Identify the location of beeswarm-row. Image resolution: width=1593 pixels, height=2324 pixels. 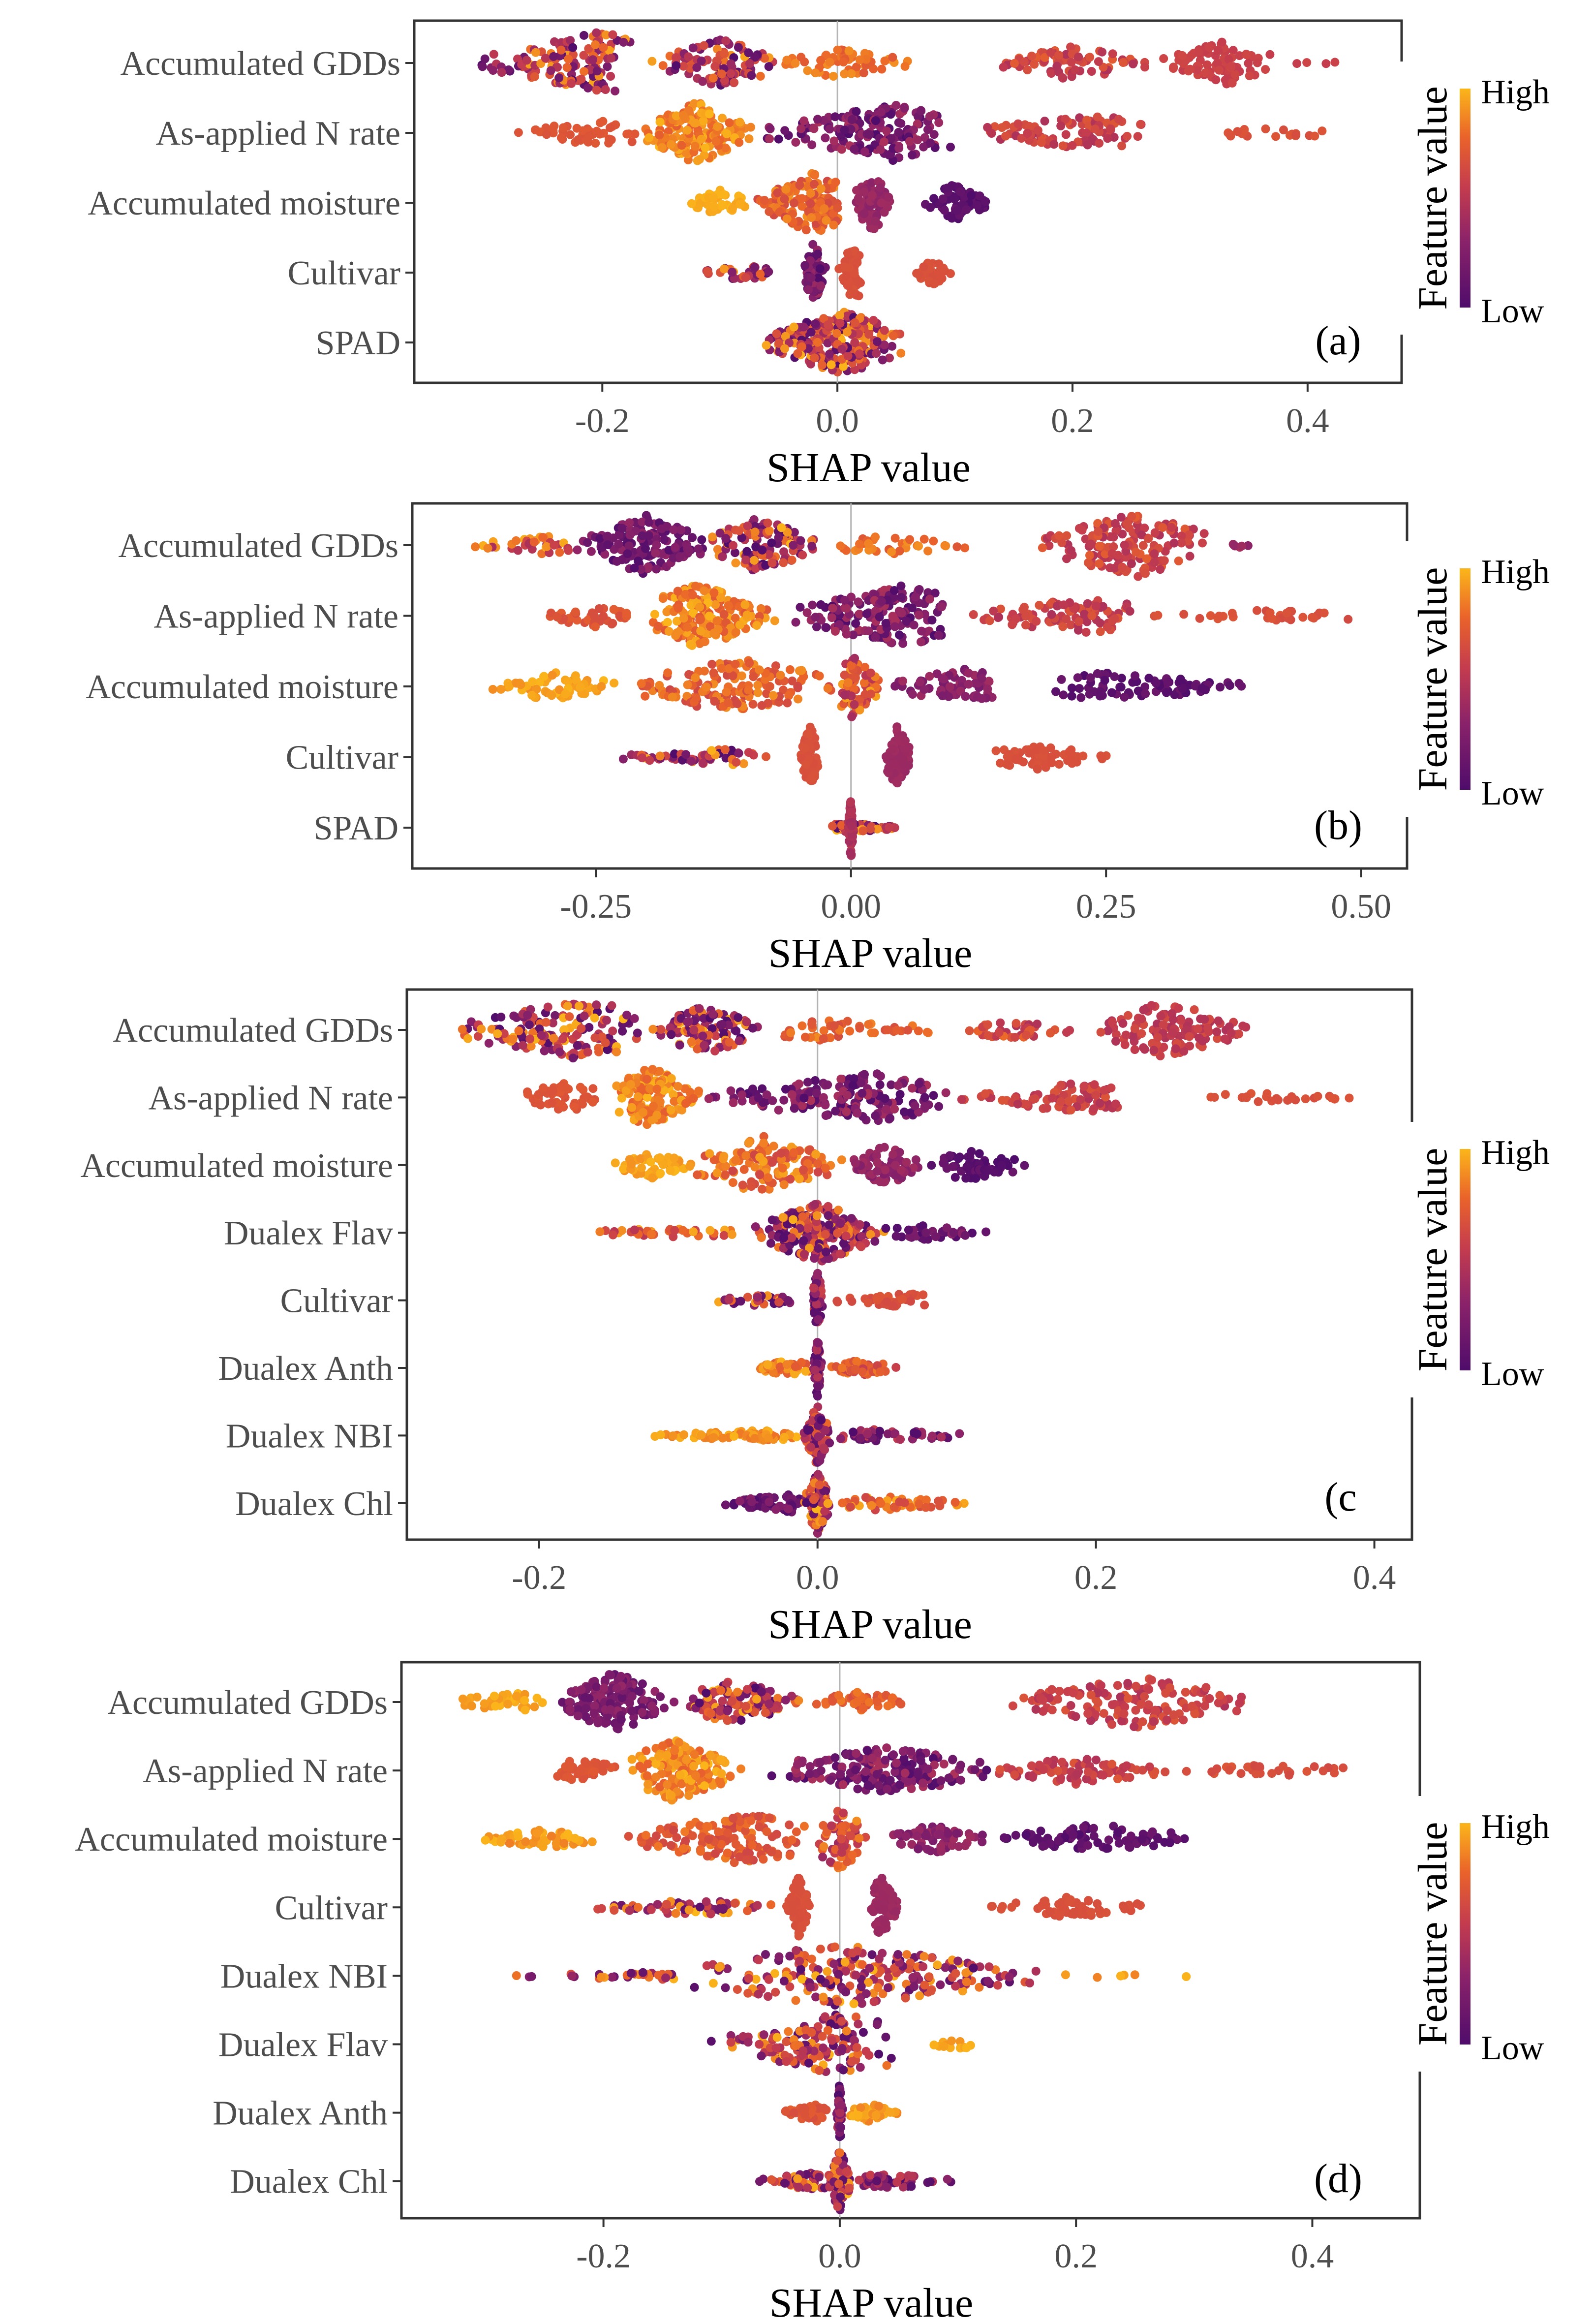
(908, 62).